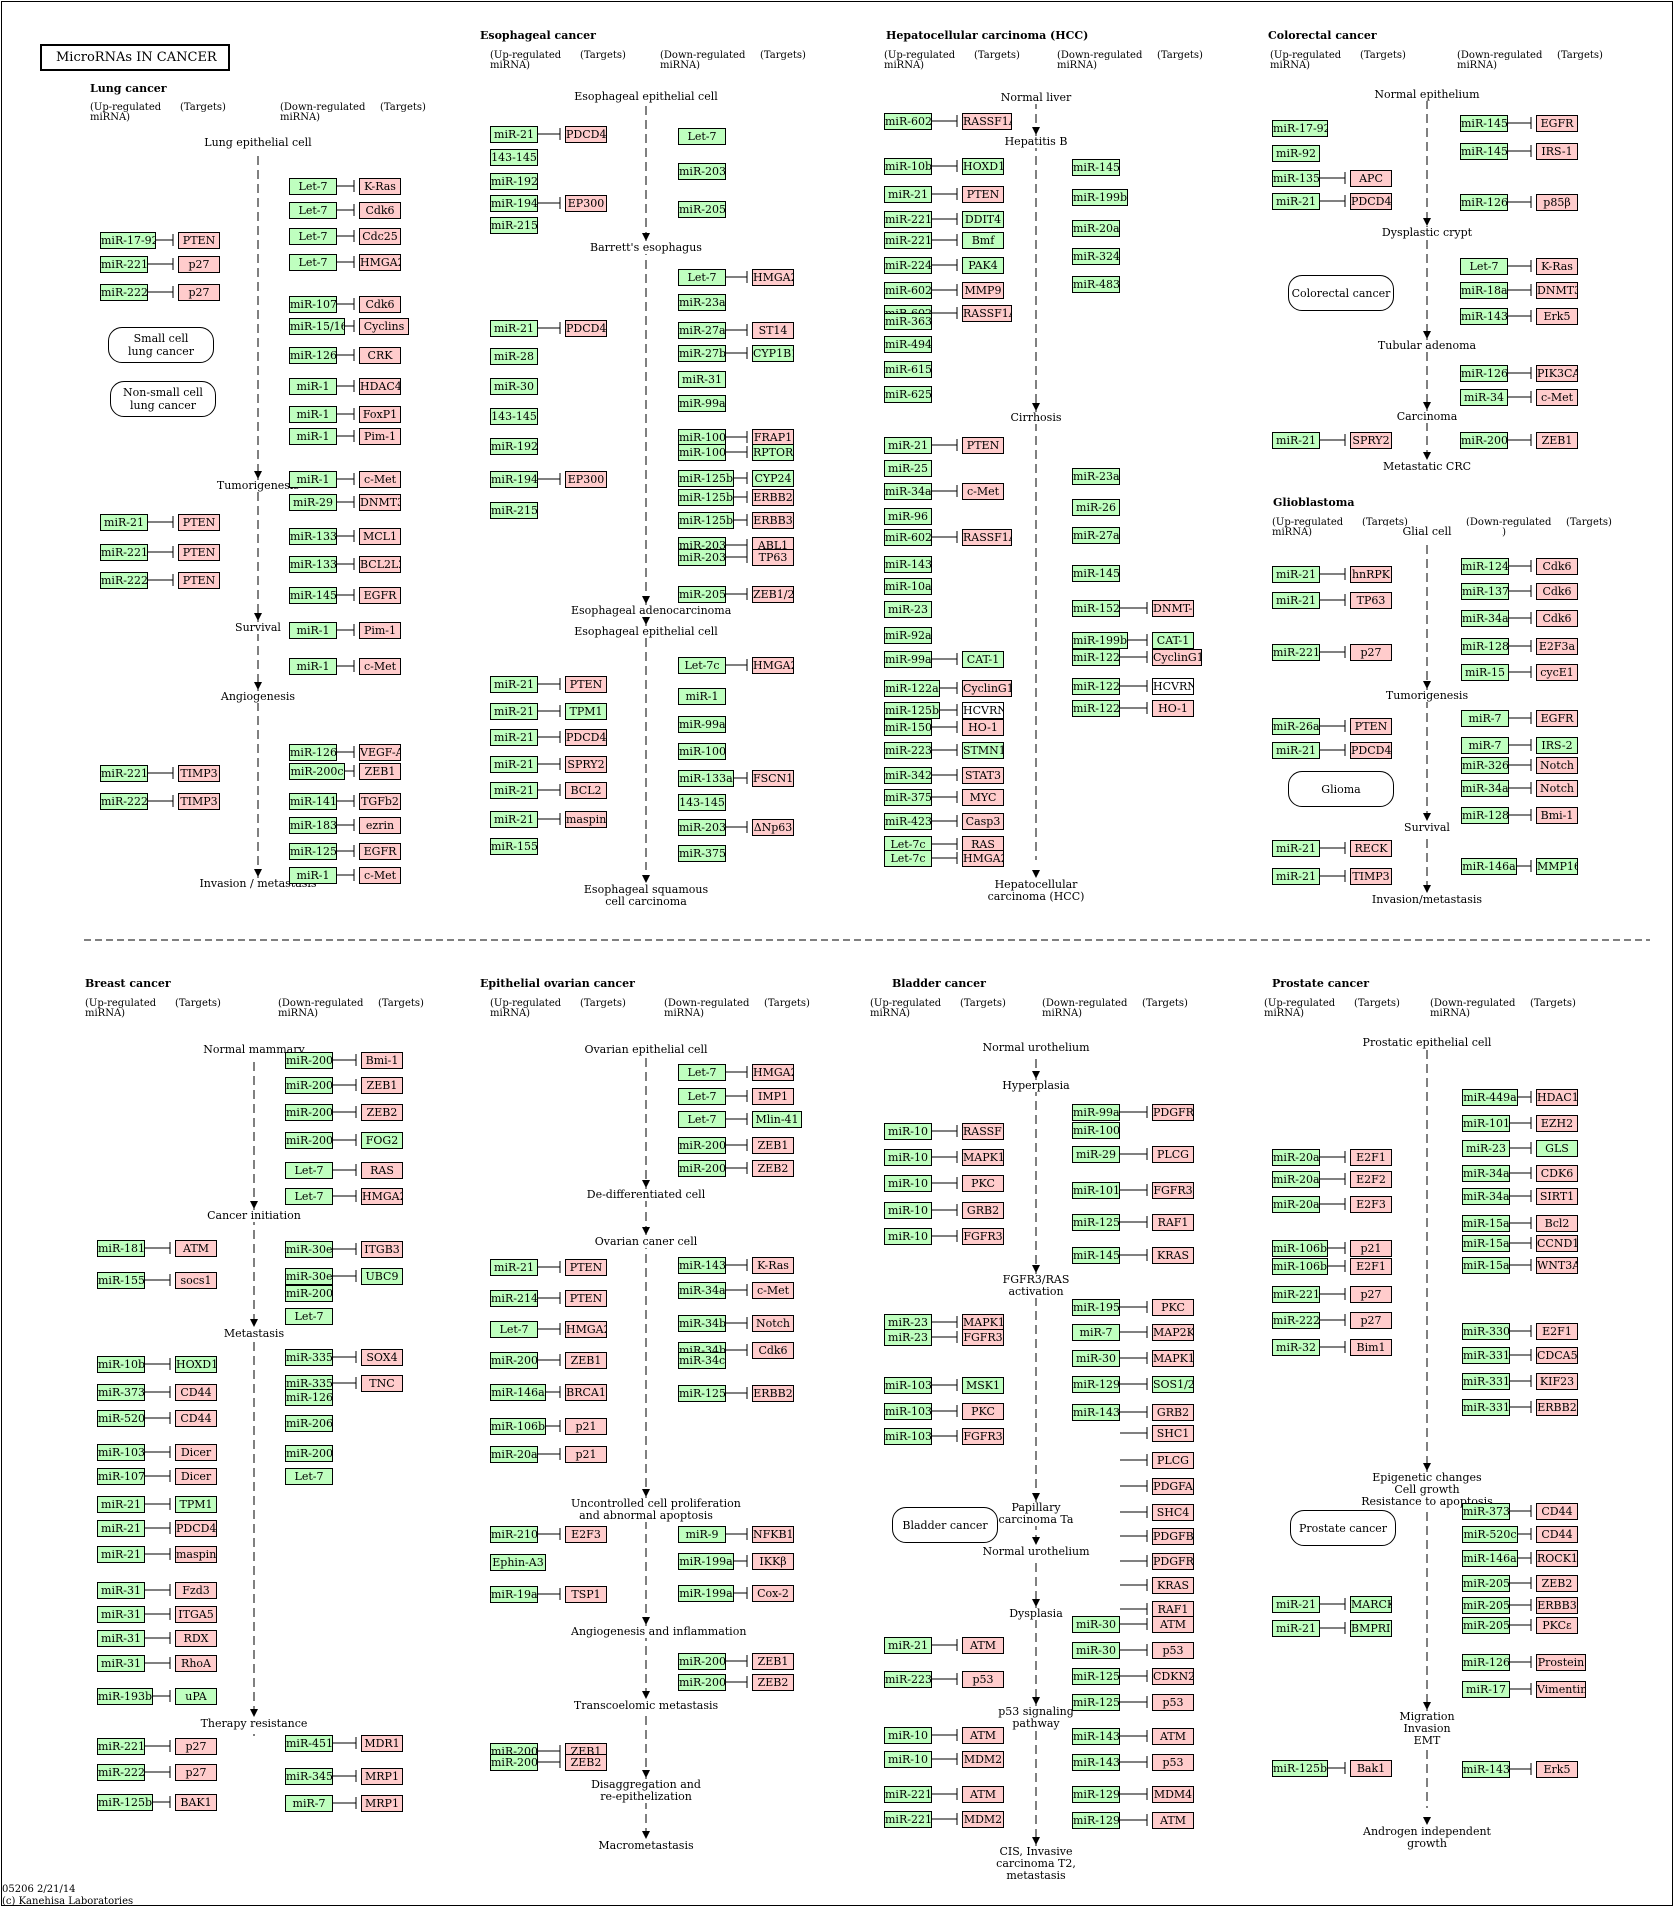 The width and height of the screenshot is (1676, 1909). I want to click on mirna-node-glioblastoma-up-6: miR-21, so click(1296, 876).